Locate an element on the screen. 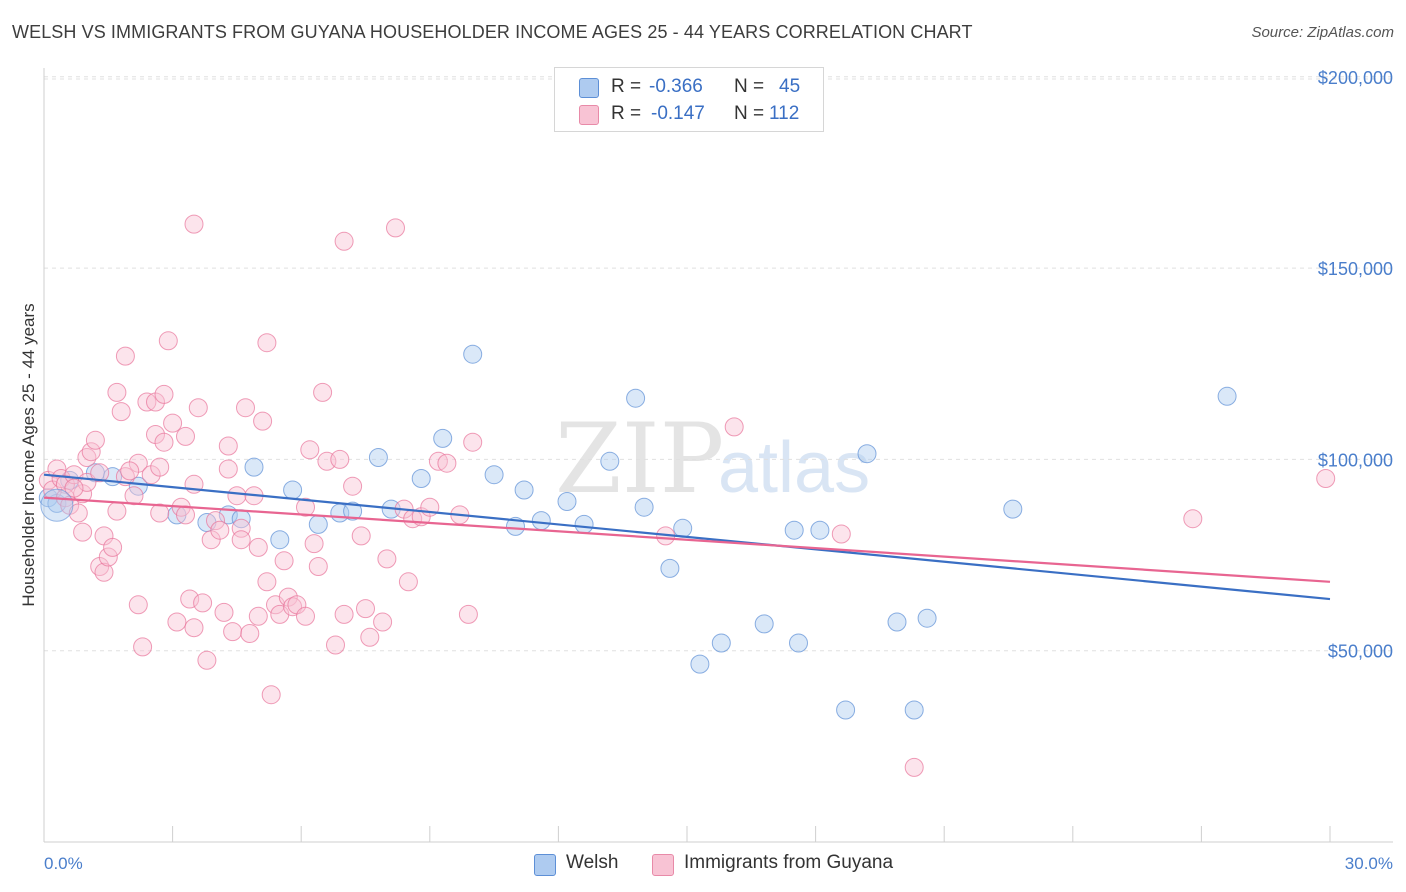 The width and height of the screenshot is (1406, 892). correlation-legend: R = -0.366 N = 45 R = -0.147 N = 112 is located at coordinates (689, 99).